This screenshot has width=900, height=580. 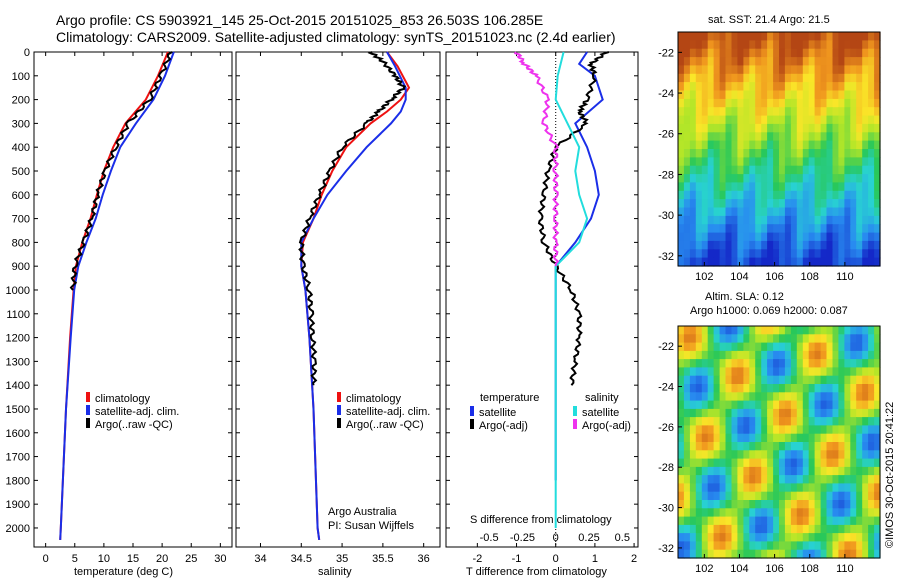 What do you see at coordinates (602, 425) in the screenshot?
I see `legend-sal-argo: Argo(-adj)` at bounding box center [602, 425].